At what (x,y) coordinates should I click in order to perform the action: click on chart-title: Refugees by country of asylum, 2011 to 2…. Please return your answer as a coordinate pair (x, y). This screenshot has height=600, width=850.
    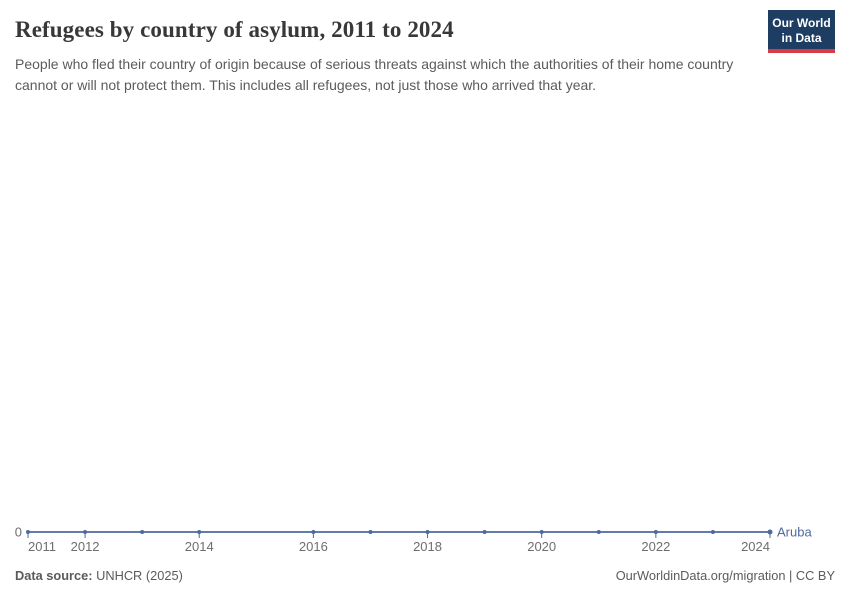
    Looking at the image, I should click on (234, 29).